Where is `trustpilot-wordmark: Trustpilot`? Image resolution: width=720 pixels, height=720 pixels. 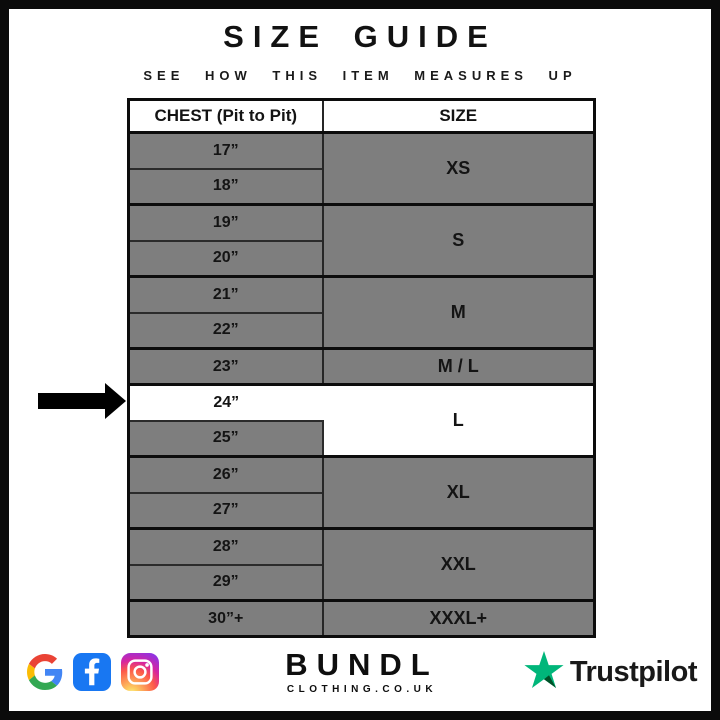 trustpilot-wordmark: Trustpilot is located at coordinates (633, 671).